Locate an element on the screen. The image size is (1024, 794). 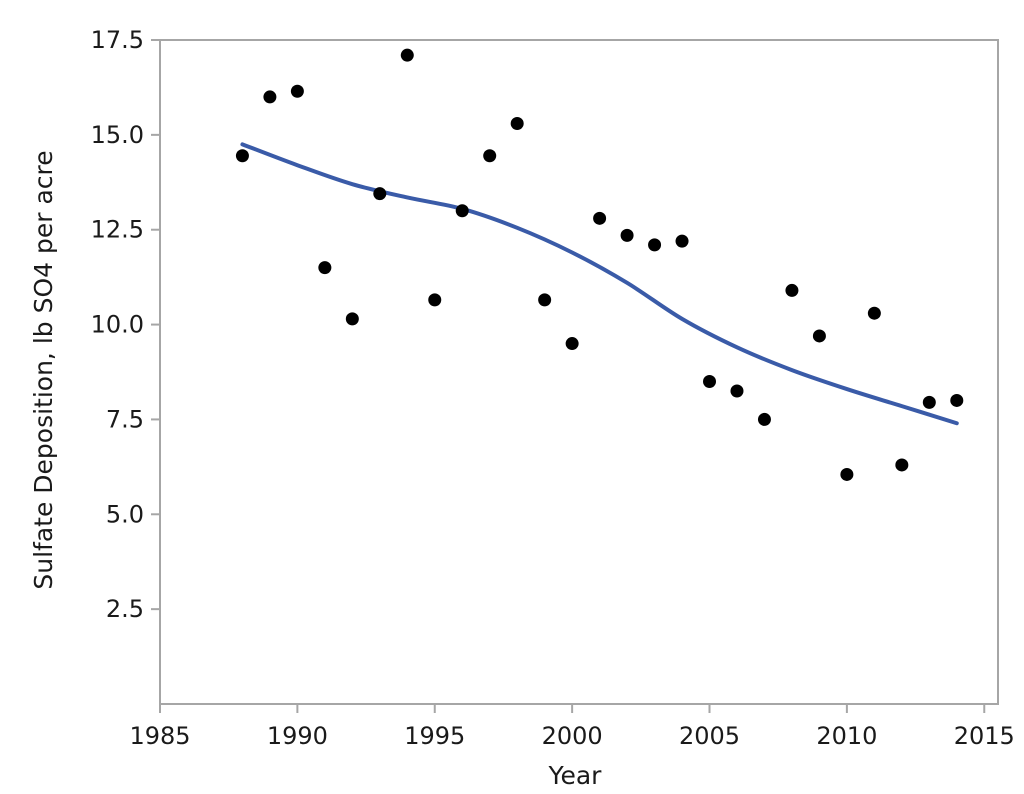
y-axis-ticks: 2.5 5.0 7.5 10.0 12.5 15.0 17.5 is located at coordinates (125, 324).